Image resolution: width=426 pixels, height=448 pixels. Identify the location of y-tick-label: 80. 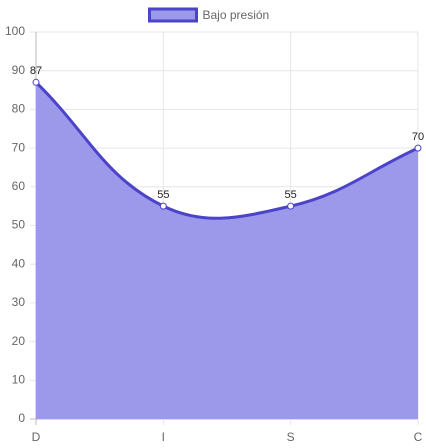
(19, 109).